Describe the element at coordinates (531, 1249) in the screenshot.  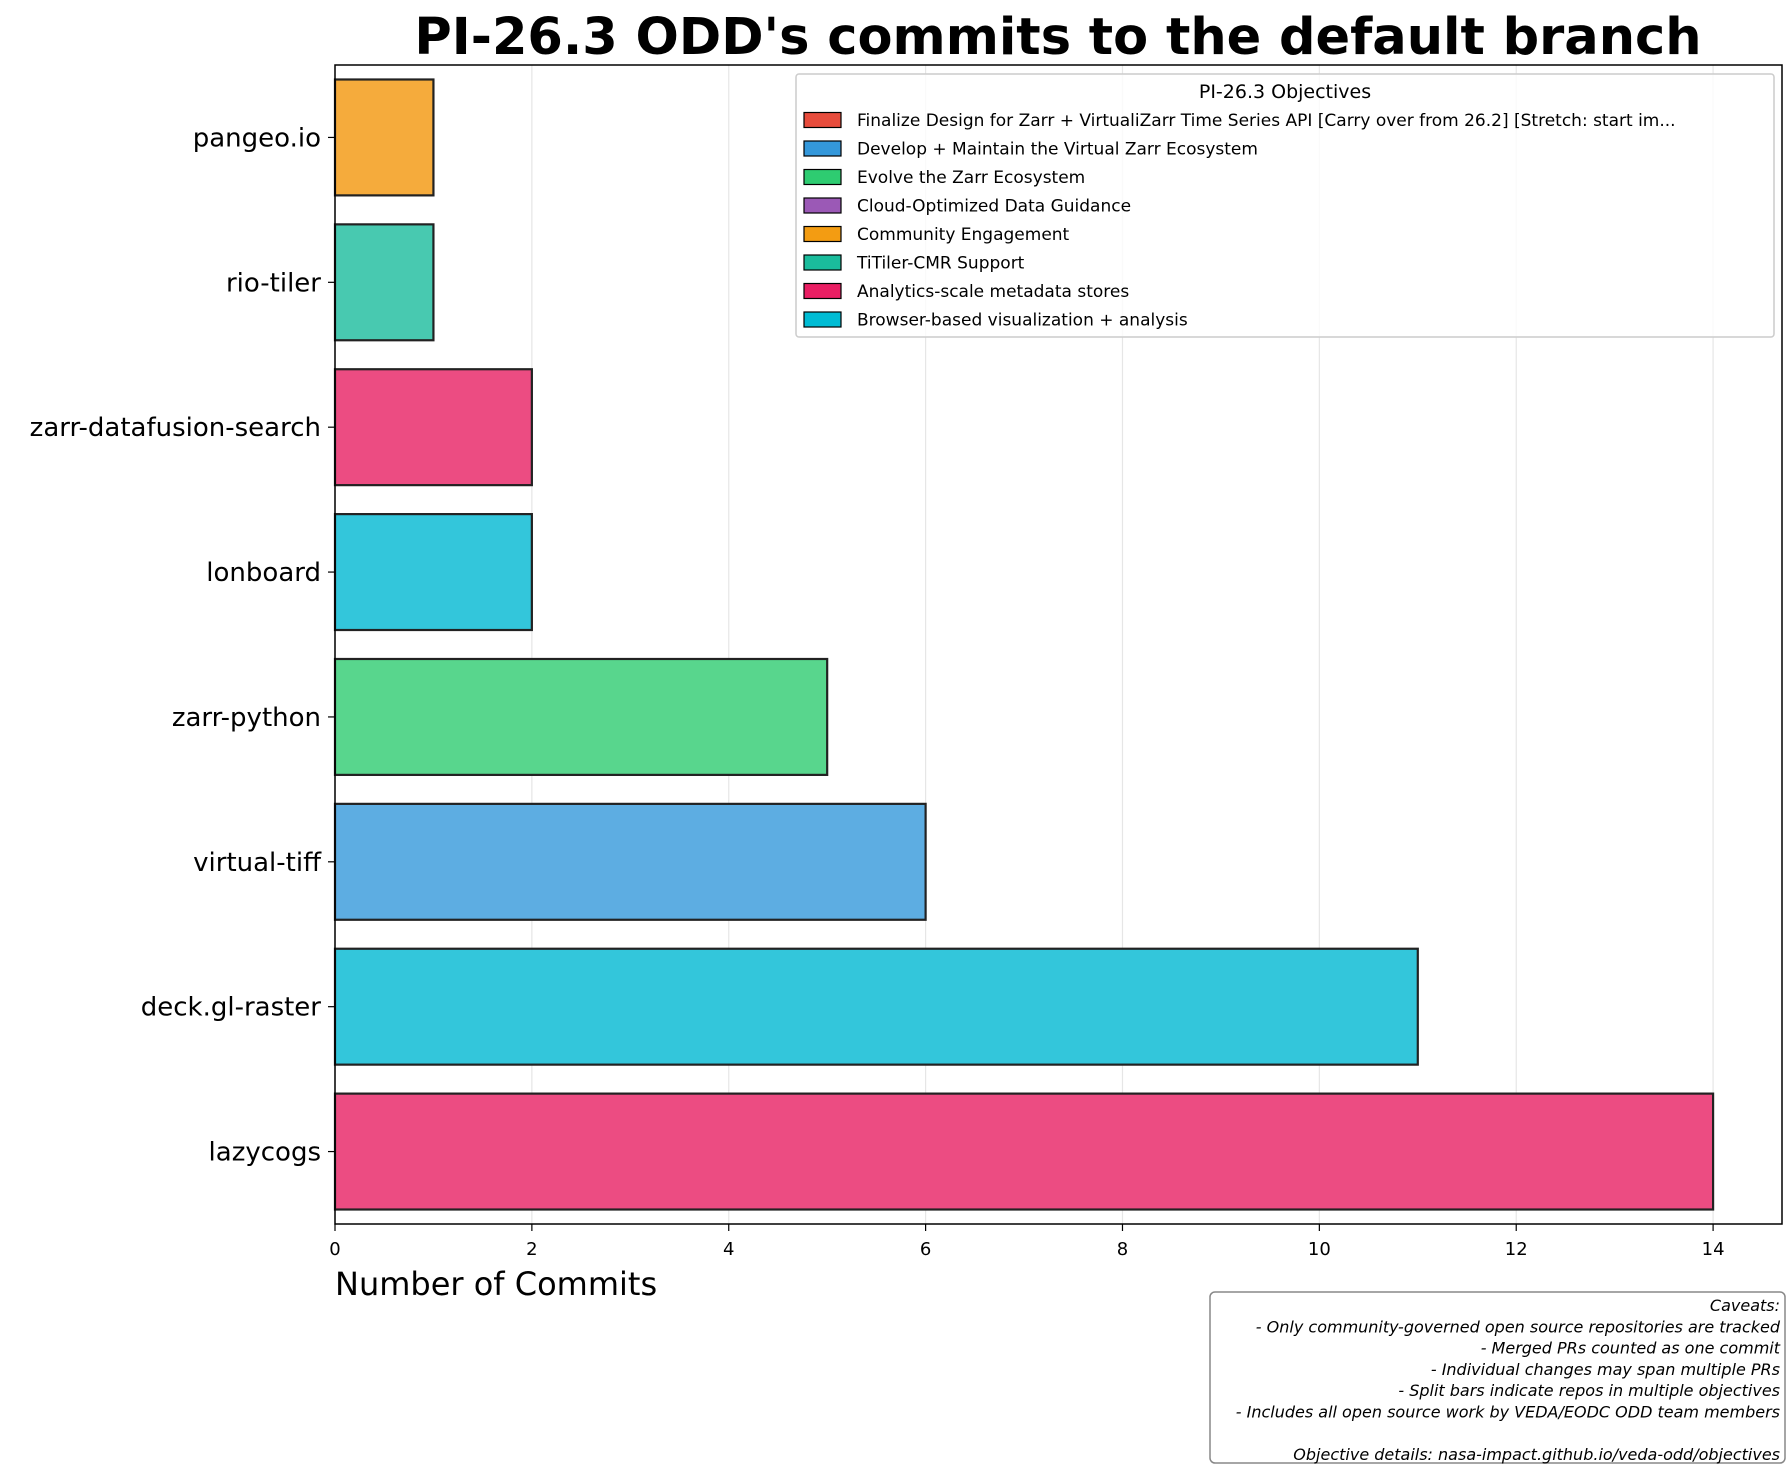
I see `x-tick-label: 2` at that location.